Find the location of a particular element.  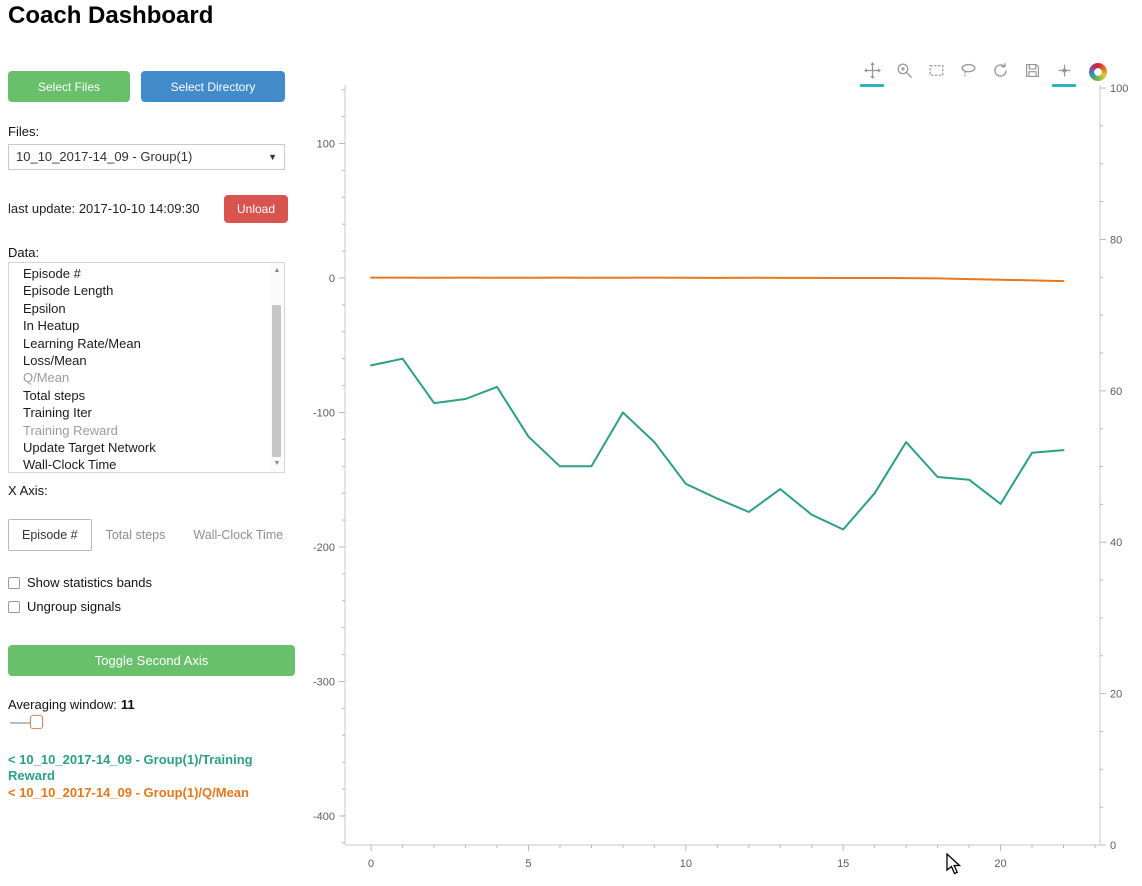

data-label: Data: is located at coordinates (24, 252).